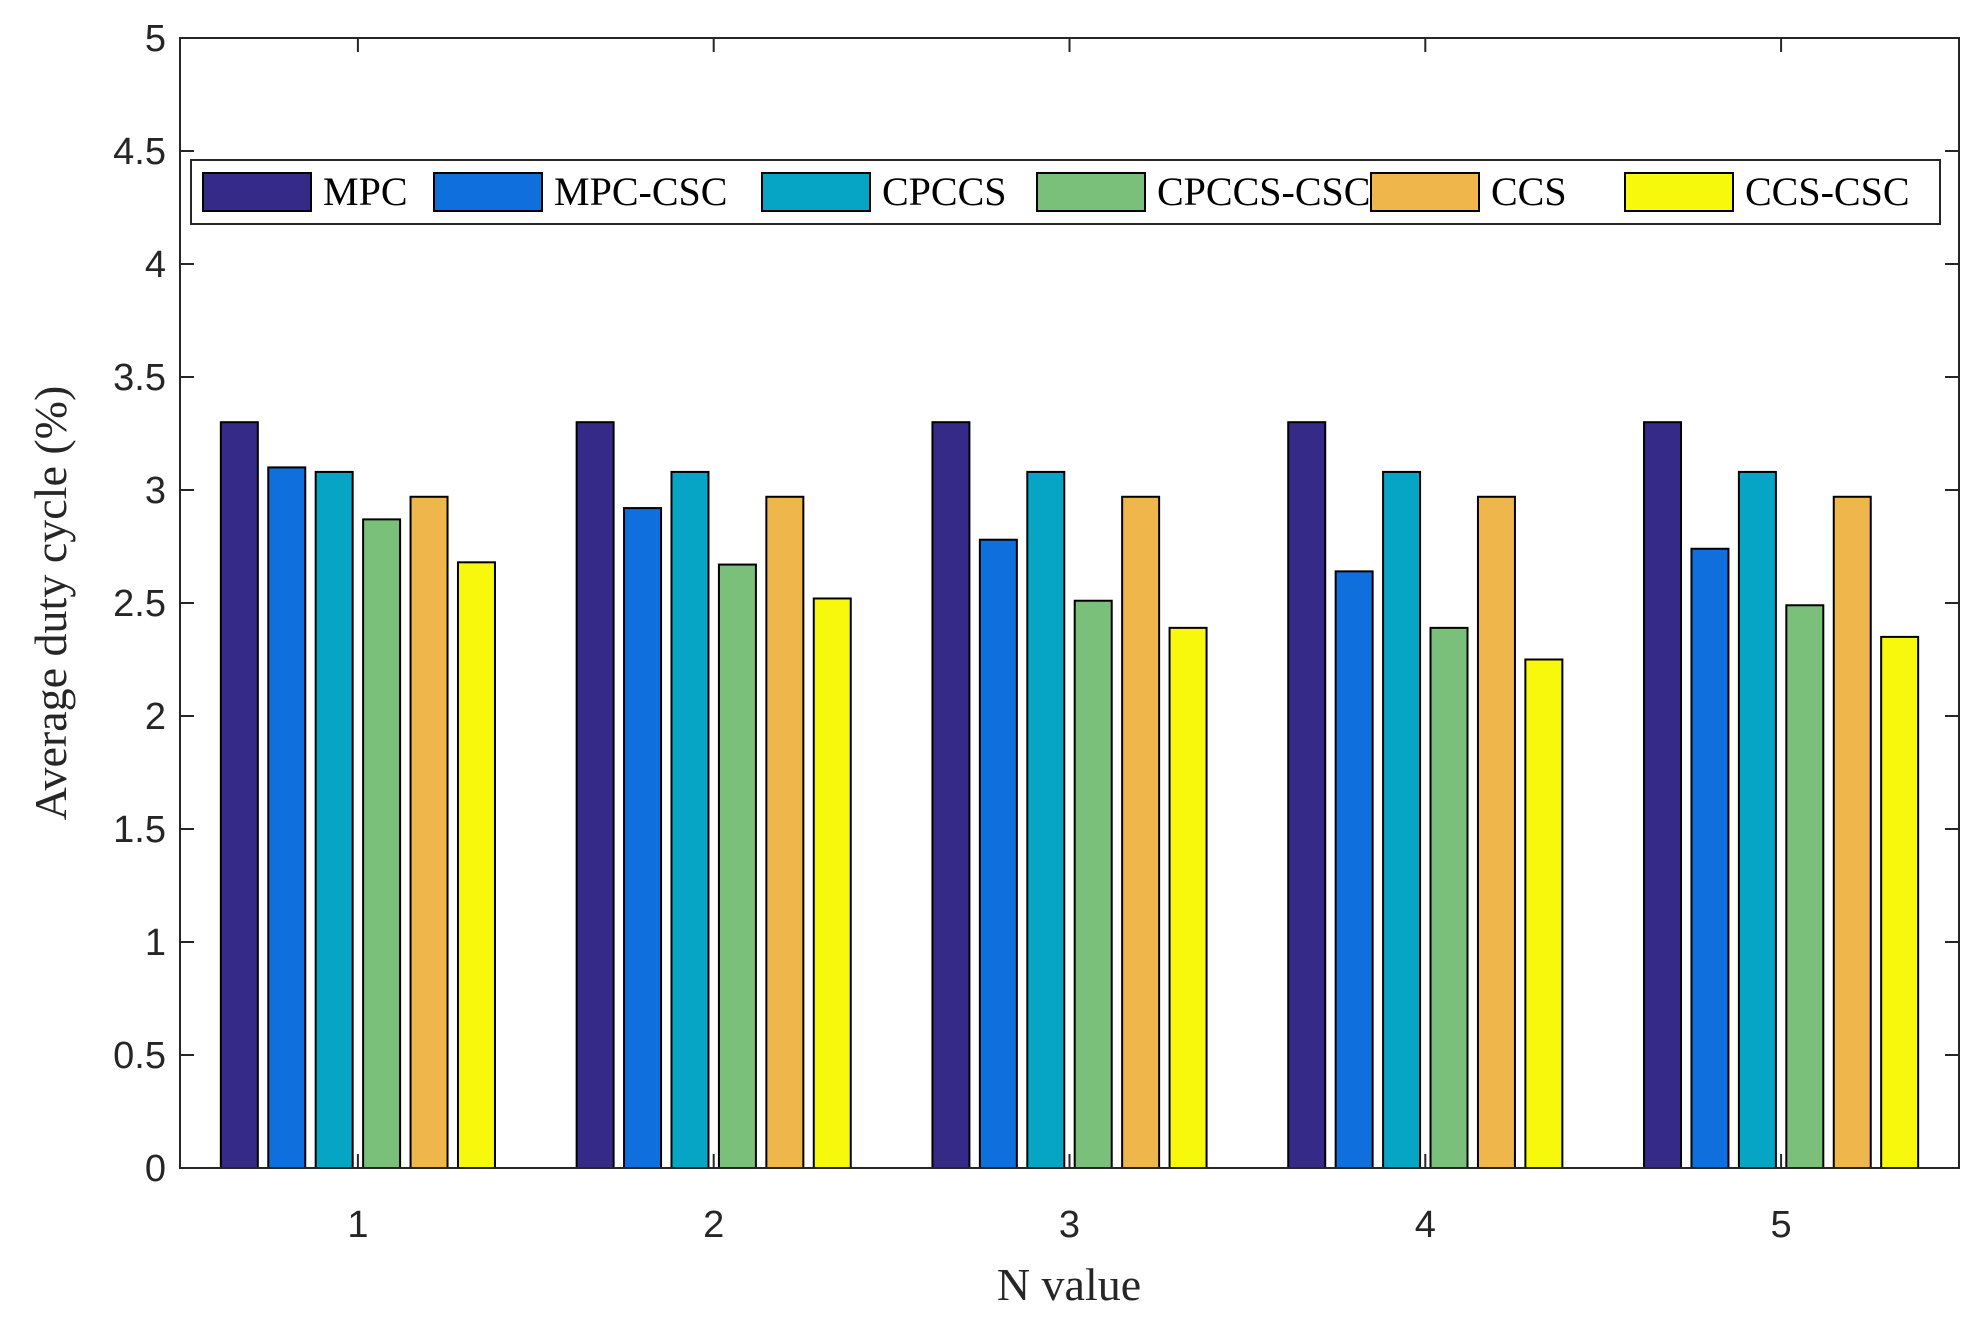 The width and height of the screenshot is (1981, 1325). Describe the element at coordinates (1188, 897) in the screenshot. I see `bar-ccs-csc-n3` at that location.